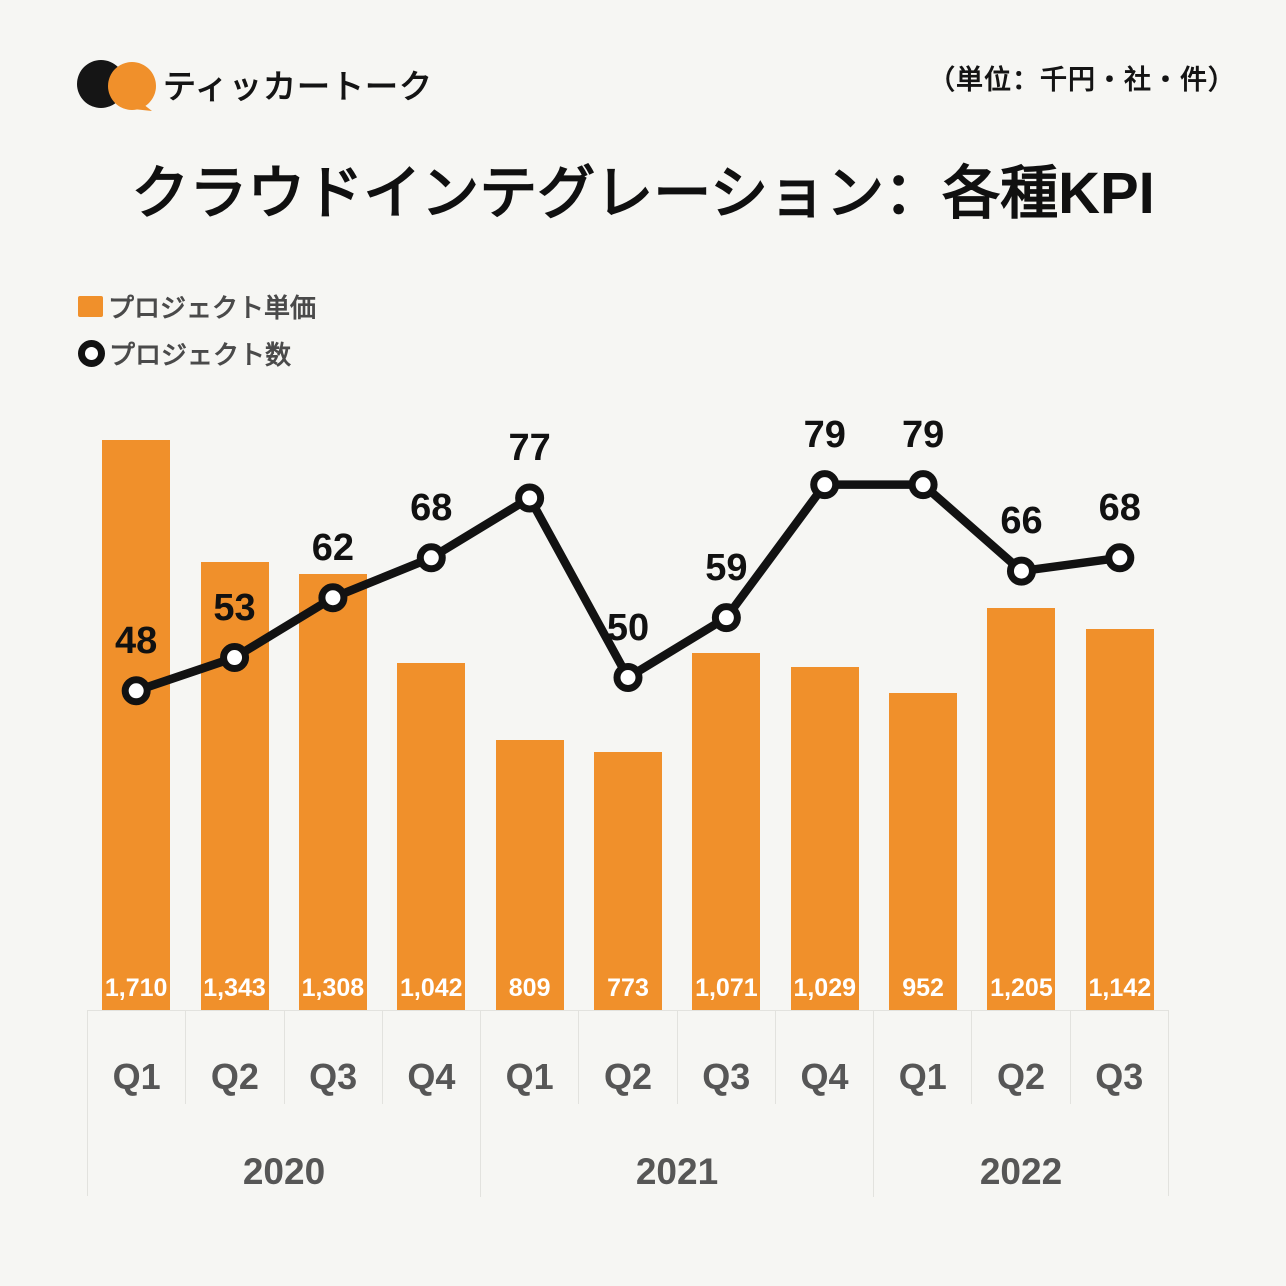 The width and height of the screenshot is (1286, 1286). I want to click on legend: プロジェクト単価 プロジェクト数, so click(197, 336).